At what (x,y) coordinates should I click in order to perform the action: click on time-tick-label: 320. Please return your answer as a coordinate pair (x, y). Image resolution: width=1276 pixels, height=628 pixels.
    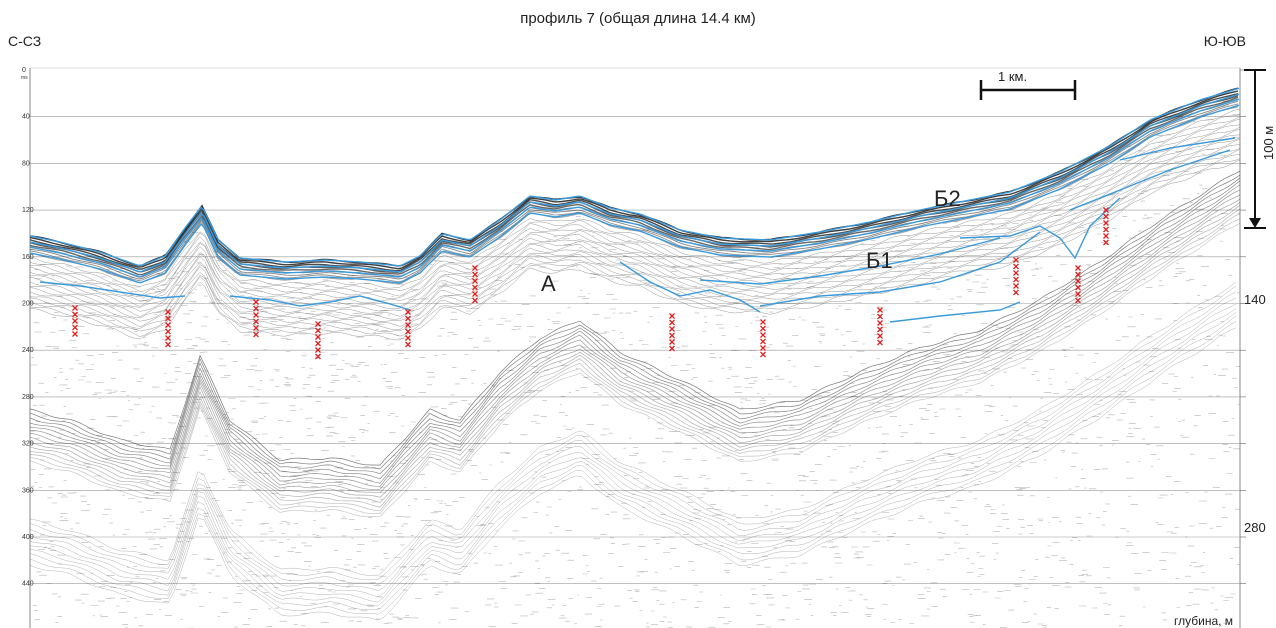
    Looking at the image, I should click on (28, 444).